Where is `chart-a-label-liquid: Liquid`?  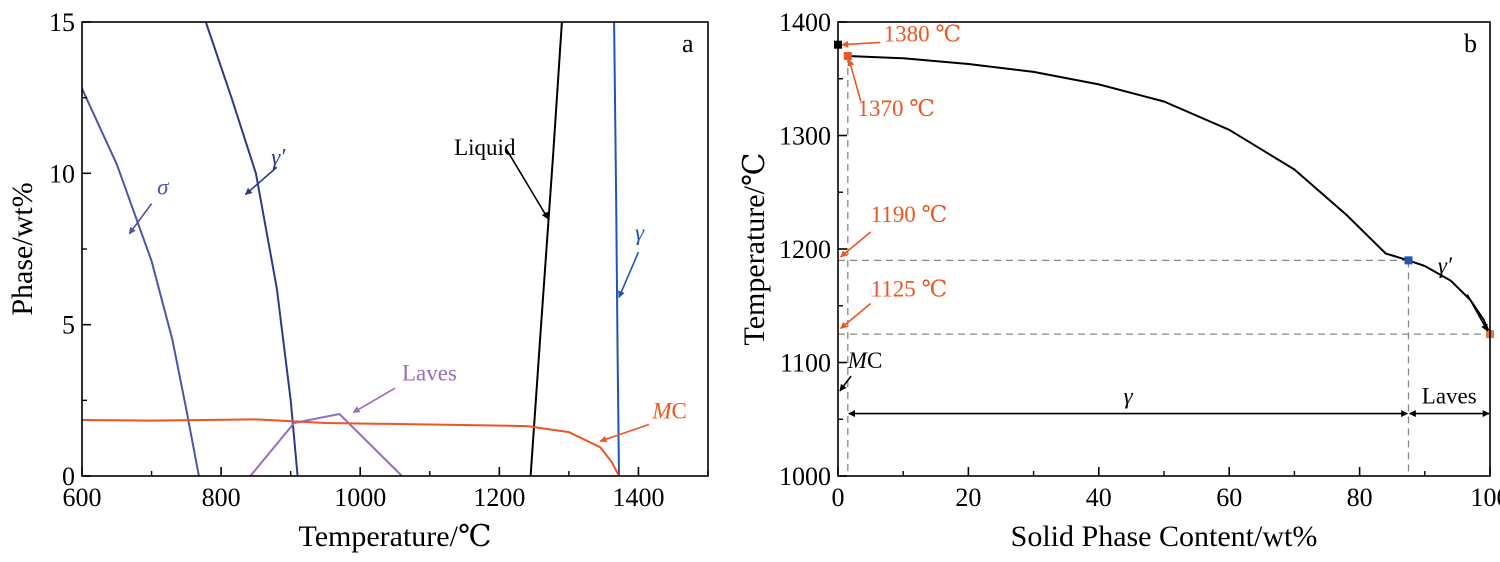
chart-a-label-liquid: Liquid is located at coordinates (485, 147).